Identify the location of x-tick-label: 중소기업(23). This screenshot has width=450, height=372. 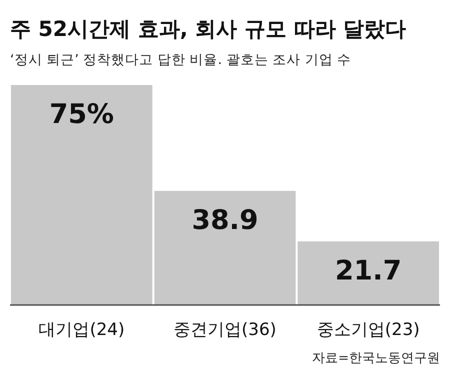
(368, 330).